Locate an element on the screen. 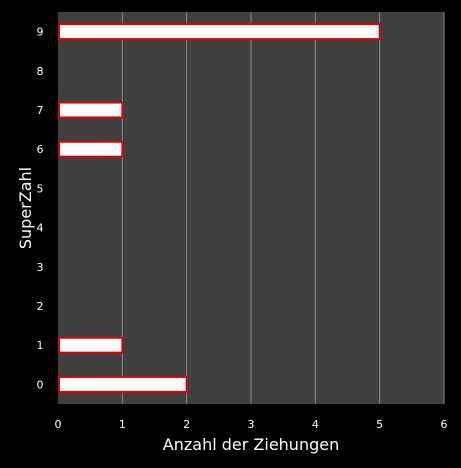 This screenshot has height=468, width=461. y-tick-label: 7 is located at coordinates (40, 110).